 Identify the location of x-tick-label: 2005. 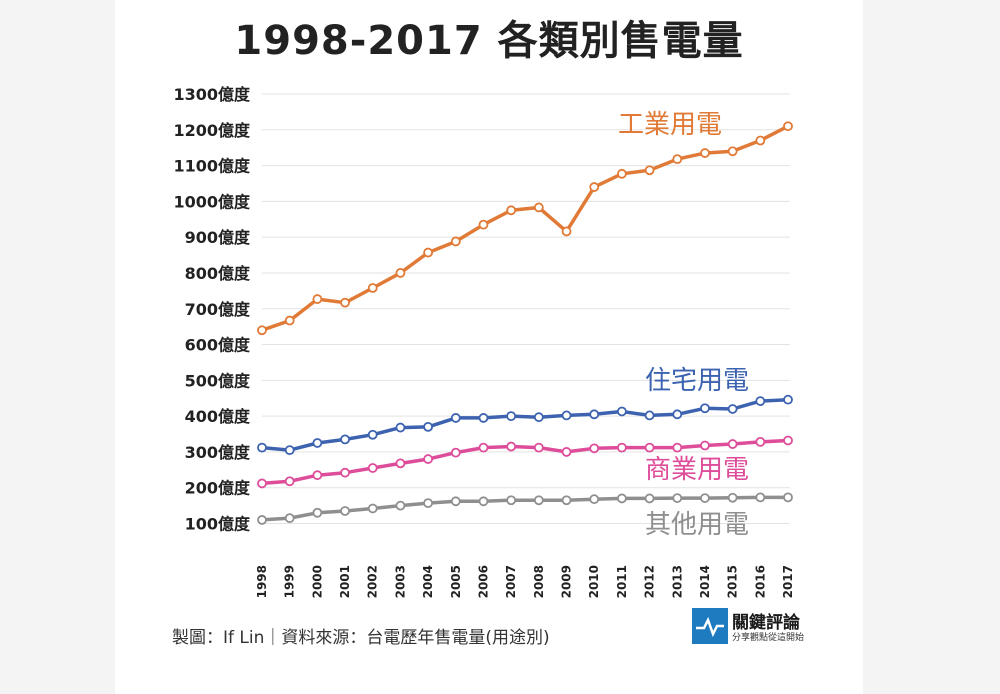
(456, 581).